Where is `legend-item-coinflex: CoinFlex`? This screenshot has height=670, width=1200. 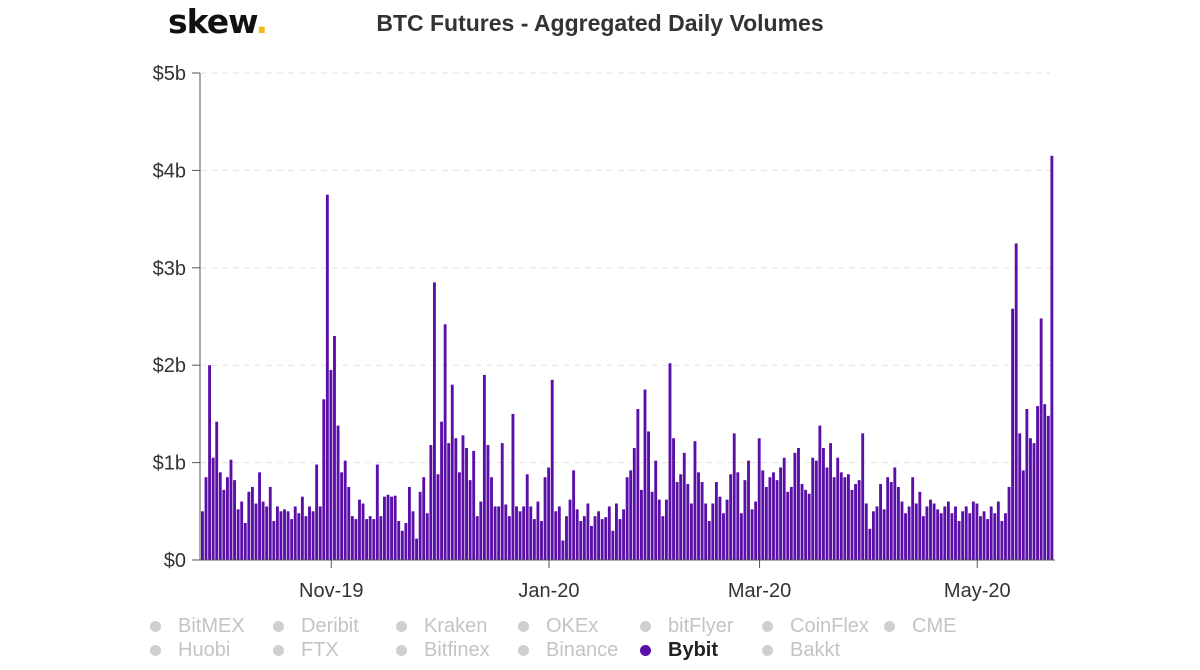
legend-item-coinflex: CoinFlex is located at coordinates (815, 626).